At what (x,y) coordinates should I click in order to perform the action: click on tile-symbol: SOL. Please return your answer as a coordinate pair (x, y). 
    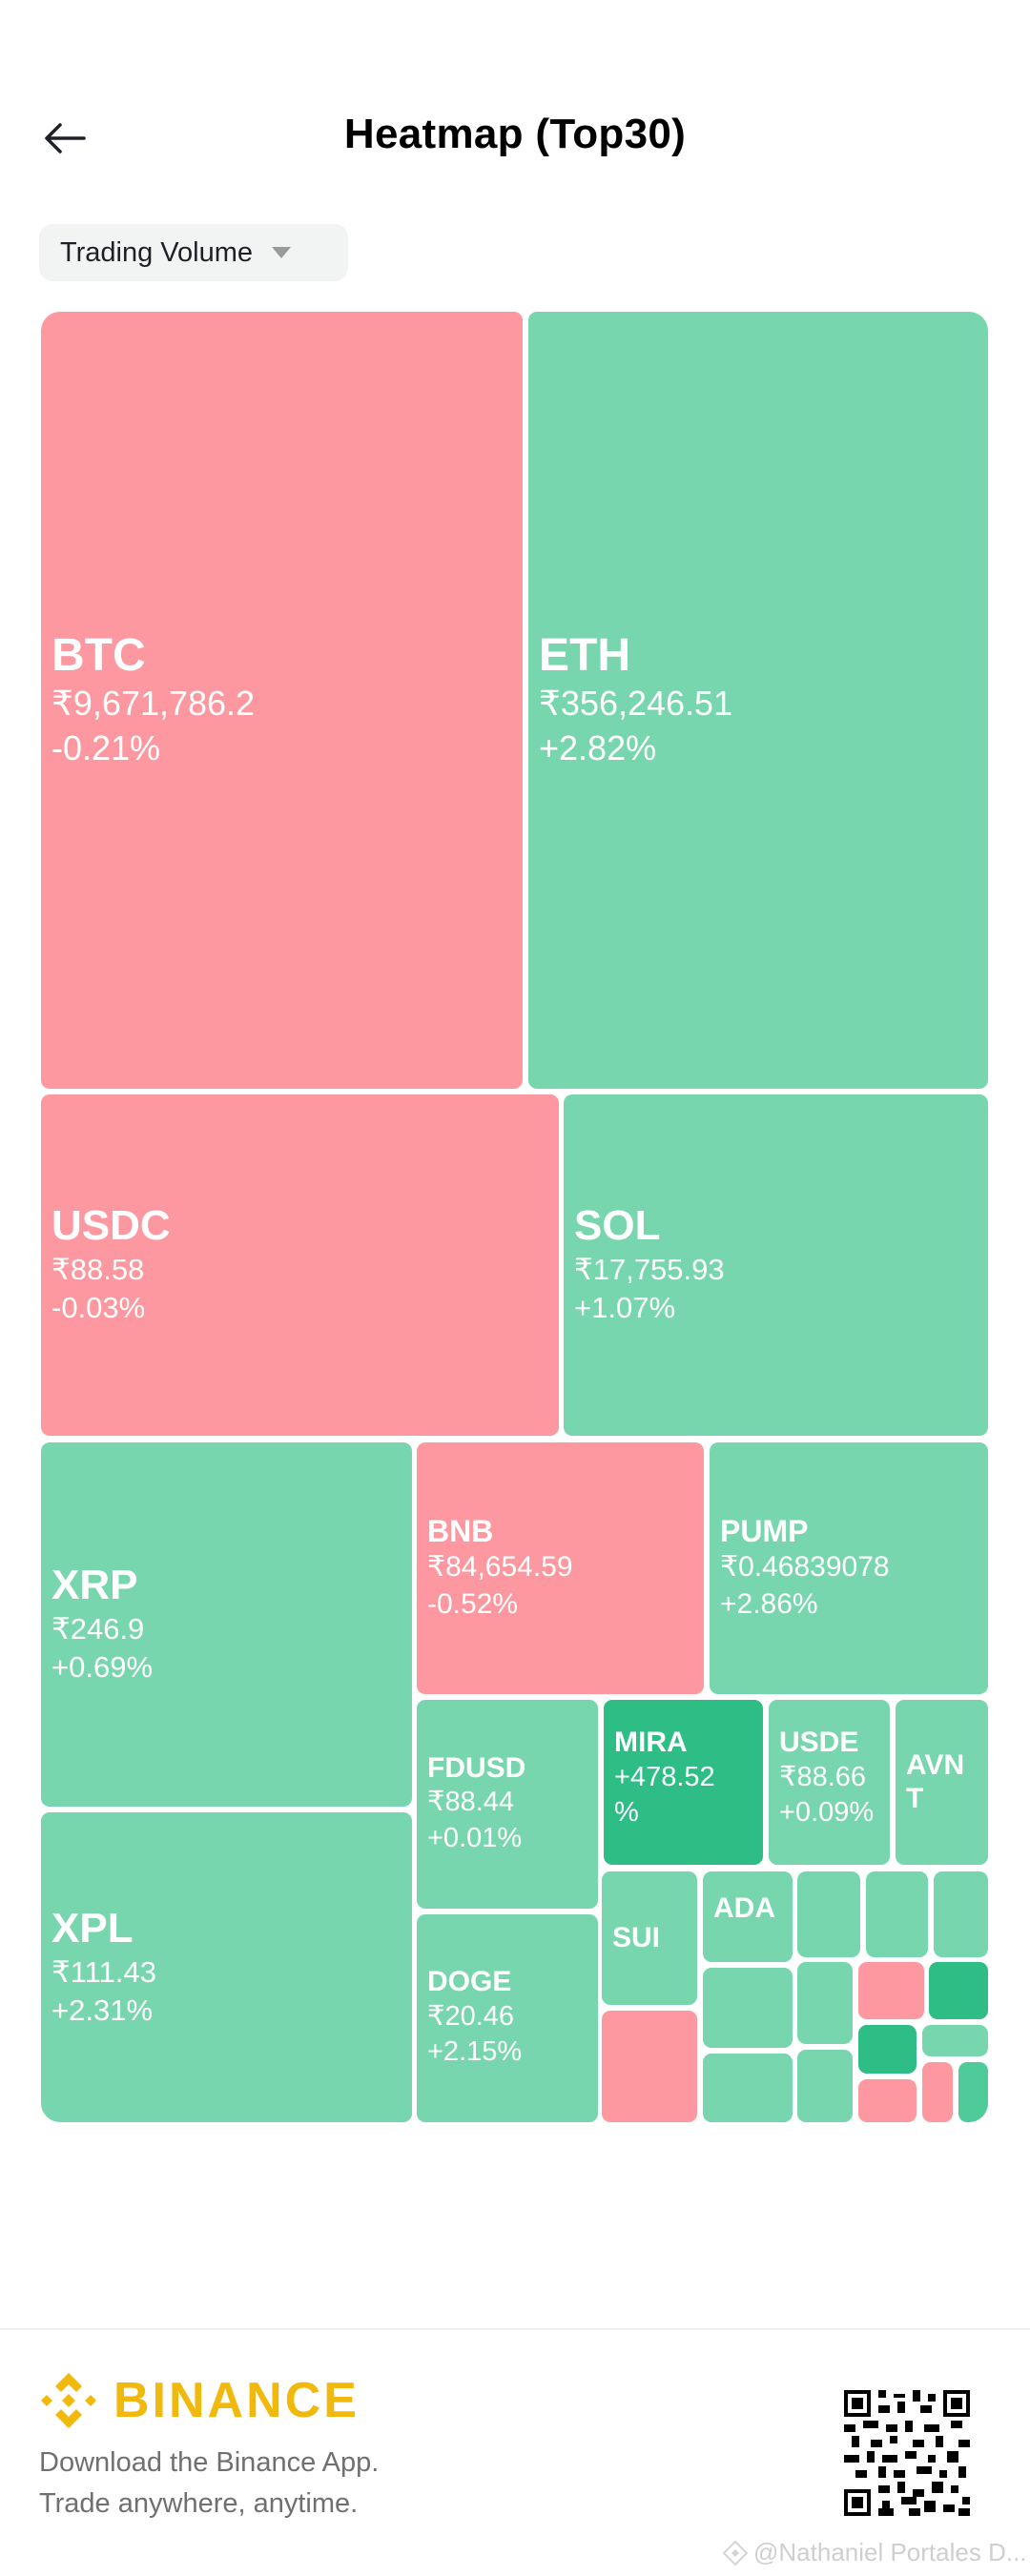
    Looking at the image, I should click on (617, 1226).